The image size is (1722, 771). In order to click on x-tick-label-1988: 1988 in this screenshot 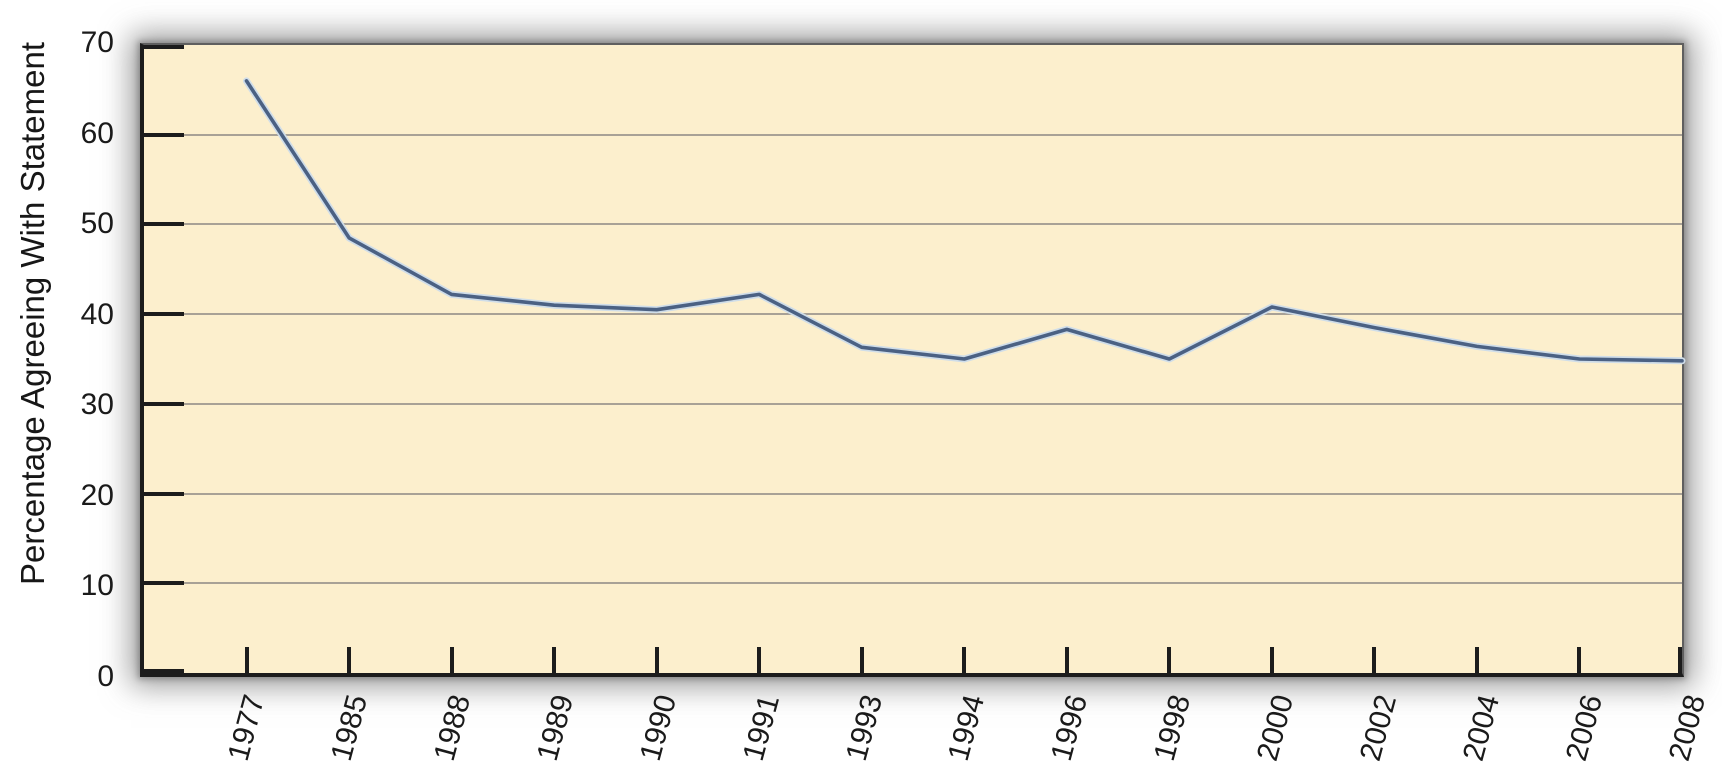, I will do `click(452, 728)`.